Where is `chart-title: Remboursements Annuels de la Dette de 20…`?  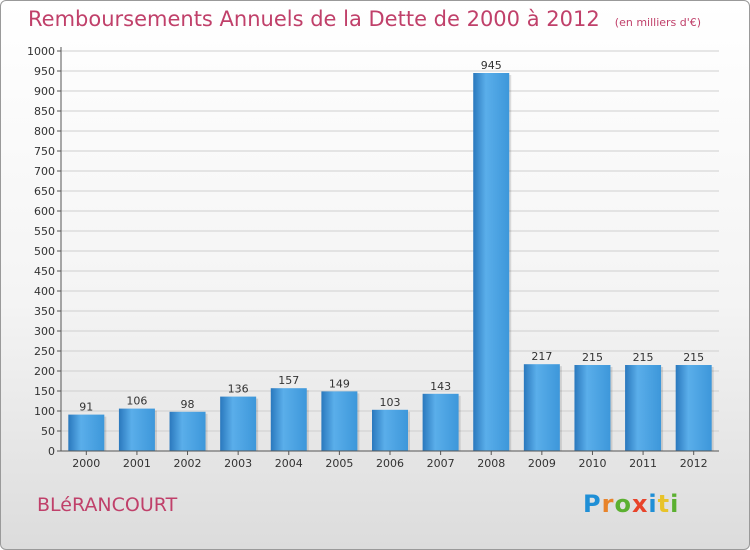
chart-title: Remboursements Annuels de la Dette de 20… is located at coordinates (364, 19).